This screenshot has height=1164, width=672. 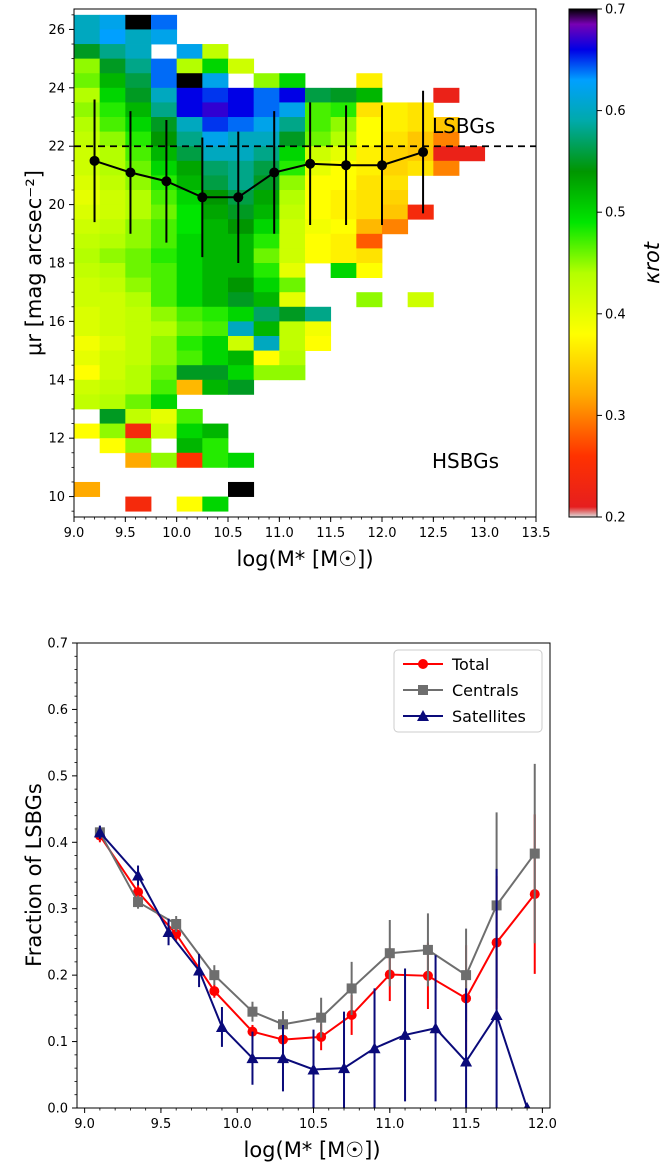 What do you see at coordinates (330, 533) in the screenshot?
I see `x-tick-label: 11.5` at bounding box center [330, 533].